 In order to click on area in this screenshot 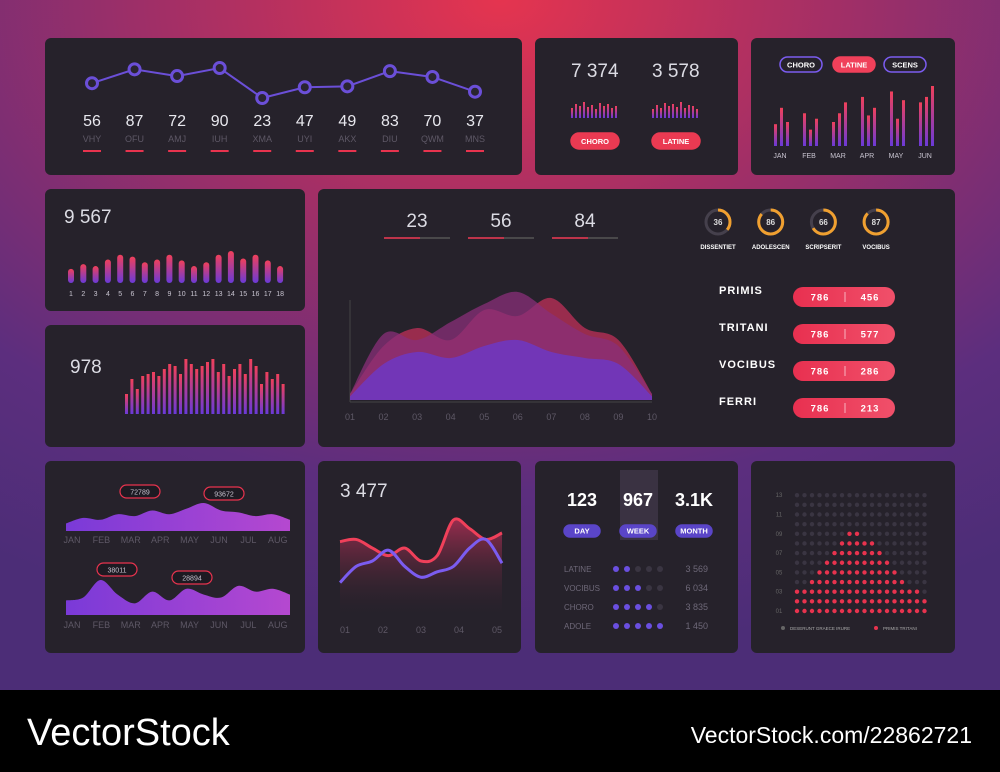, I will do `click(178, 516)`.